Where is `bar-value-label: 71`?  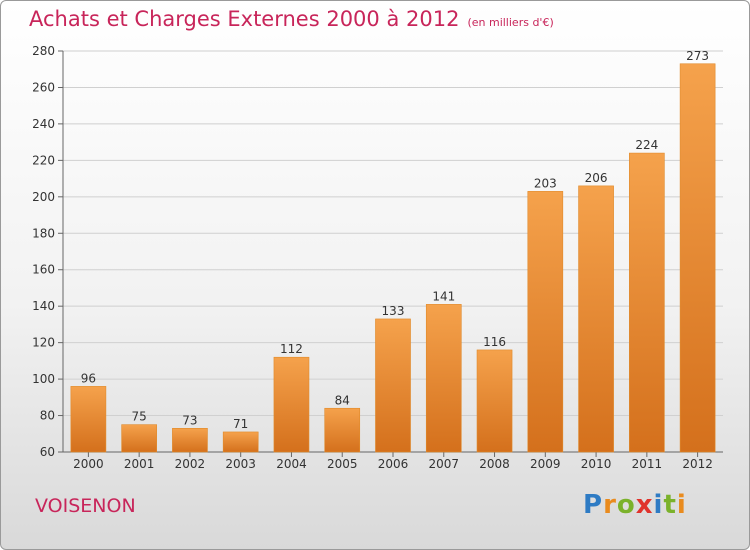
bar-value-label: 71 is located at coordinates (240, 424).